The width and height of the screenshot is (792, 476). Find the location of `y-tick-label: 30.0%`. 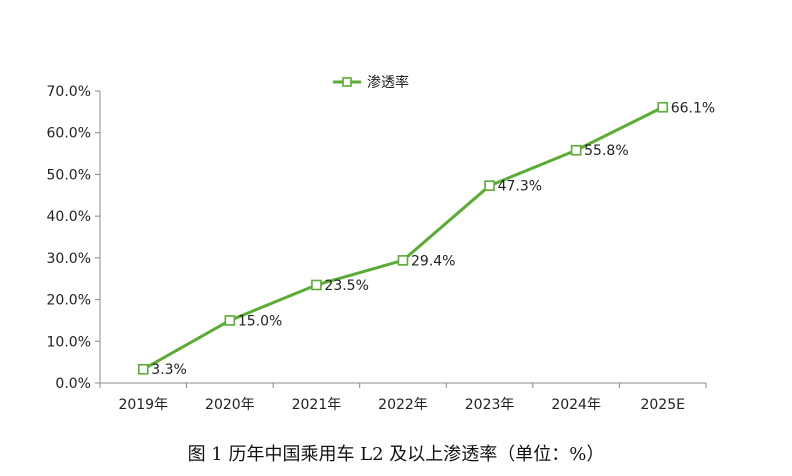

y-tick-label: 30.0% is located at coordinates (69, 259).